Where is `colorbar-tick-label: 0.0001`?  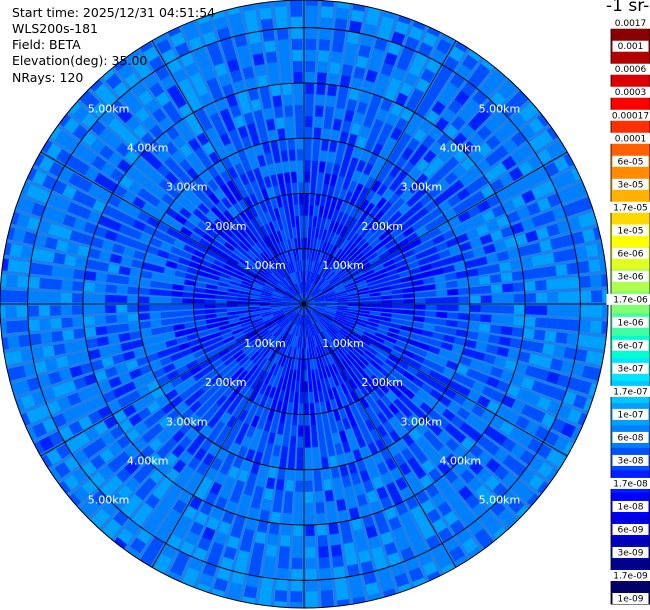 colorbar-tick-label: 0.0001 is located at coordinates (631, 139).